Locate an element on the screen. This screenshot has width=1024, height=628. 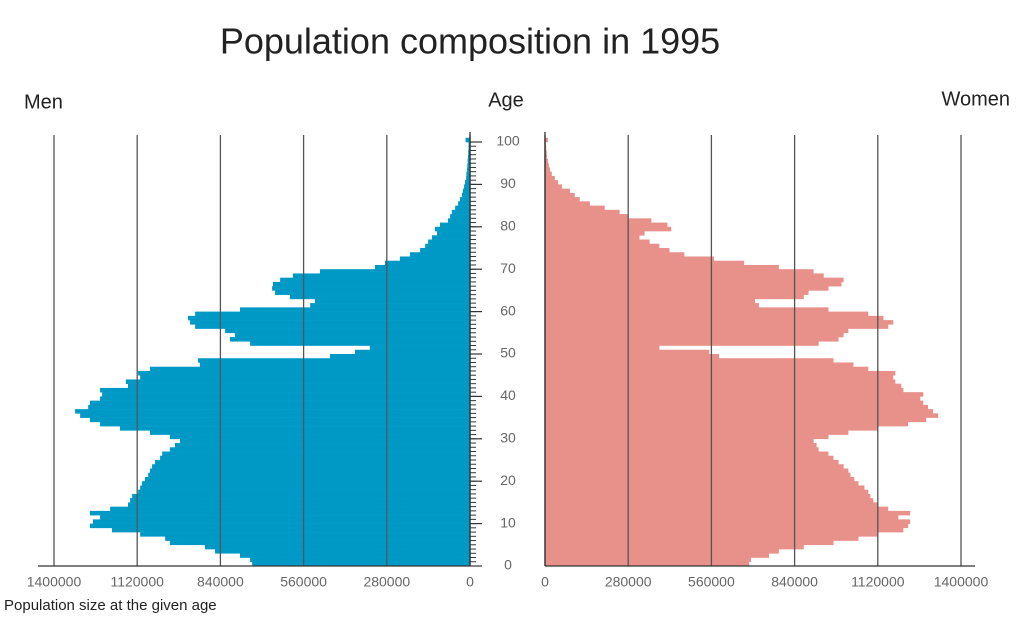
y-tick-label: 40 is located at coordinates (508, 395).